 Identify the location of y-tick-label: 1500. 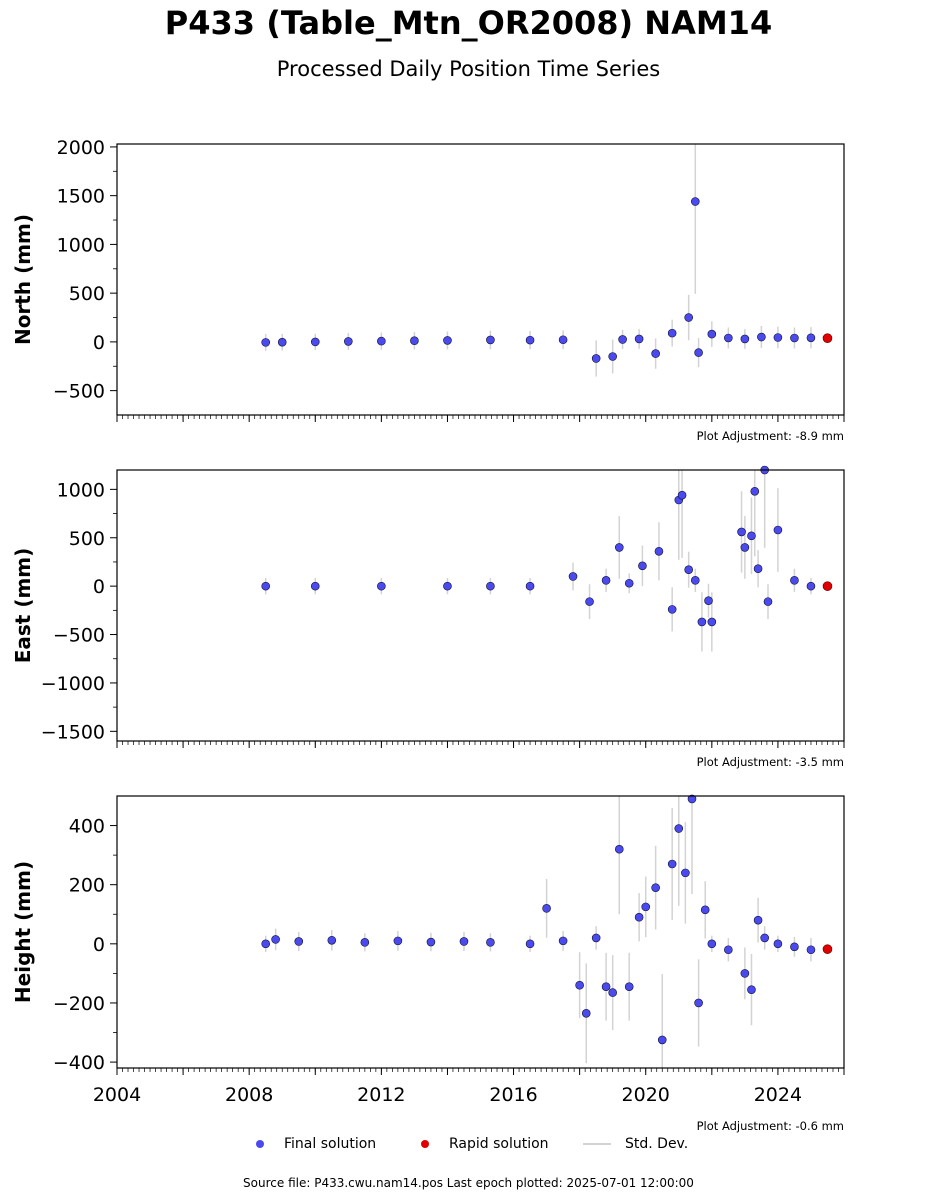
(81, 197).